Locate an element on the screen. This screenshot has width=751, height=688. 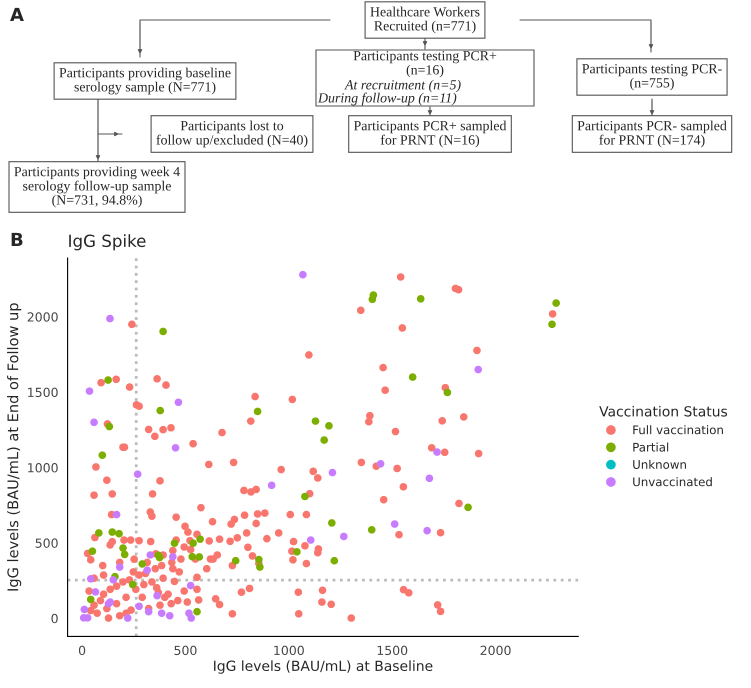
y-tick-label: 2000 is located at coordinates (43, 317).